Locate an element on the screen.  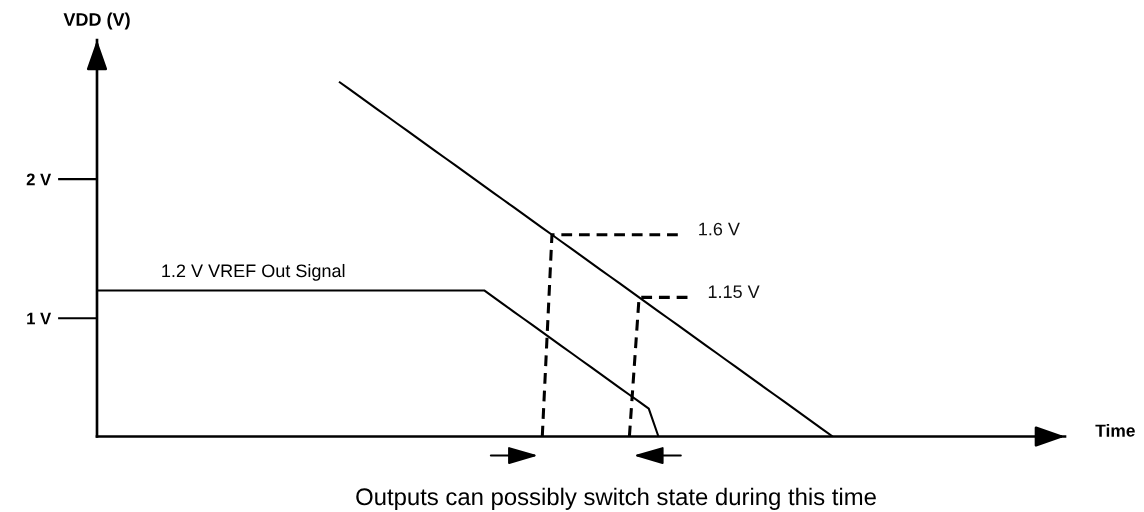
y-tick-label: 1 V is located at coordinates (39, 318).